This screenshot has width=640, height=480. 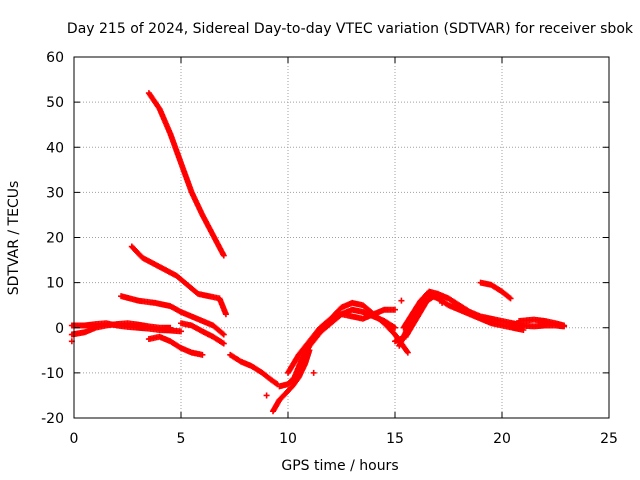 I want to click on series-track-f, so click(x=175, y=345).